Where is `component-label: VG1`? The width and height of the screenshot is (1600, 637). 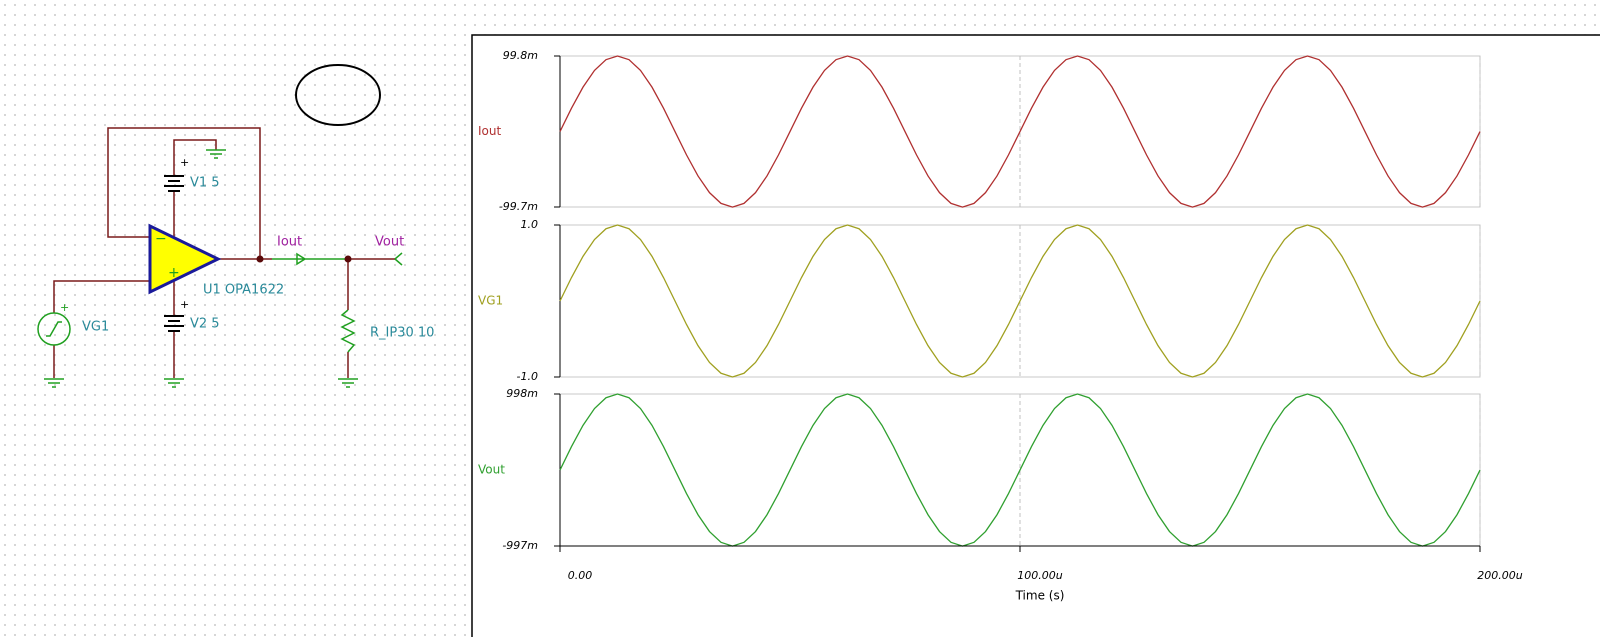
component-label: VG1 is located at coordinates (95, 327).